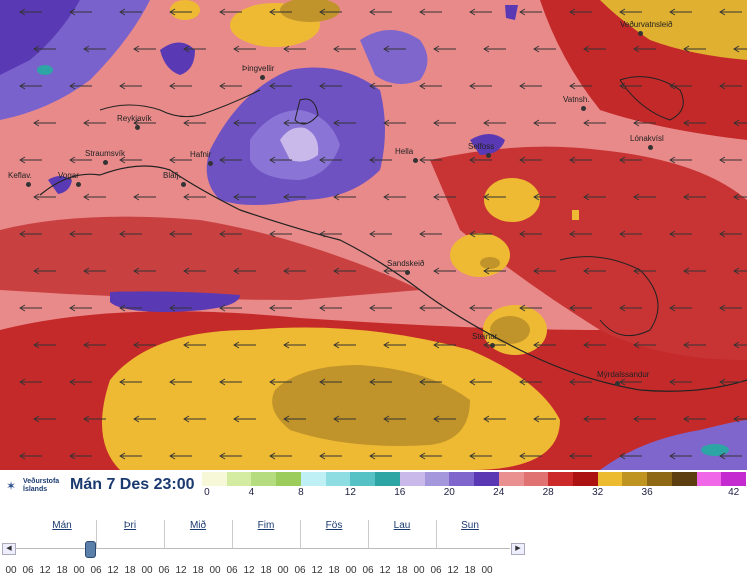  Describe the element at coordinates (647, 492) in the screenshot. I see `scale-tick: 36` at that location.